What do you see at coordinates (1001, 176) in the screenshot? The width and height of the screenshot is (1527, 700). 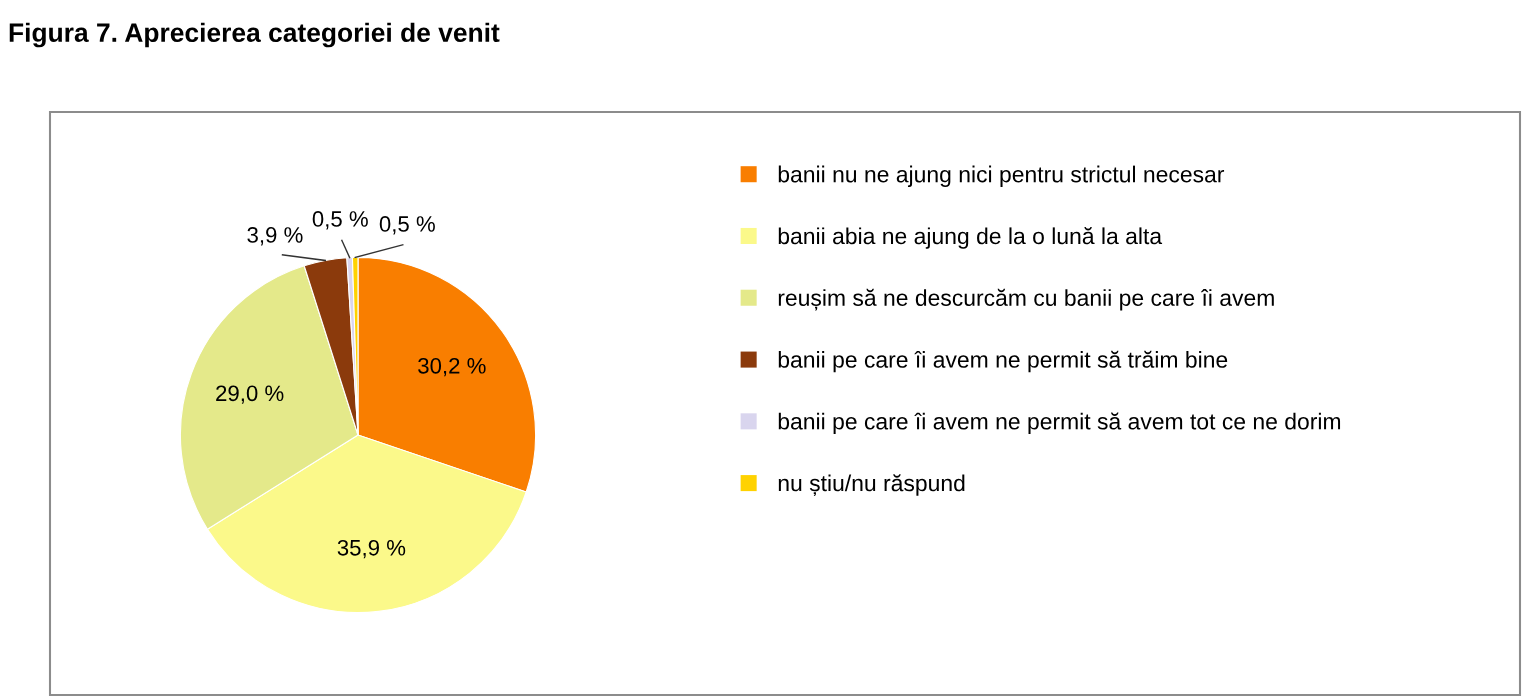 I see `legend-label: banii nu ne ajung nici pentru strictul necesar` at bounding box center [1001, 176].